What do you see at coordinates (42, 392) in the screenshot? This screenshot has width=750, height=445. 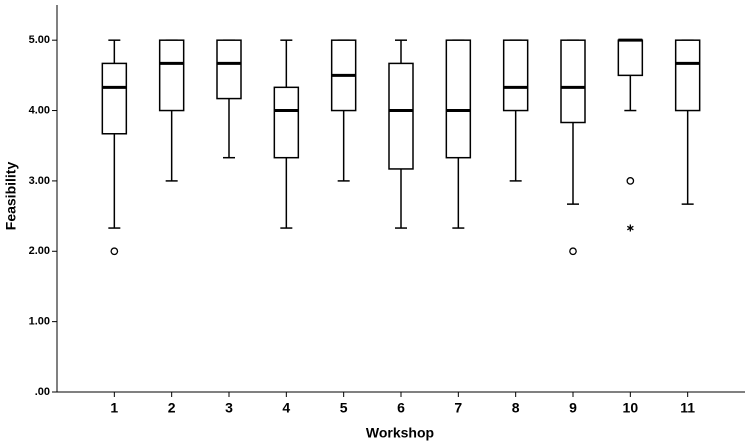 I see `y-tick-label: .00` at bounding box center [42, 392].